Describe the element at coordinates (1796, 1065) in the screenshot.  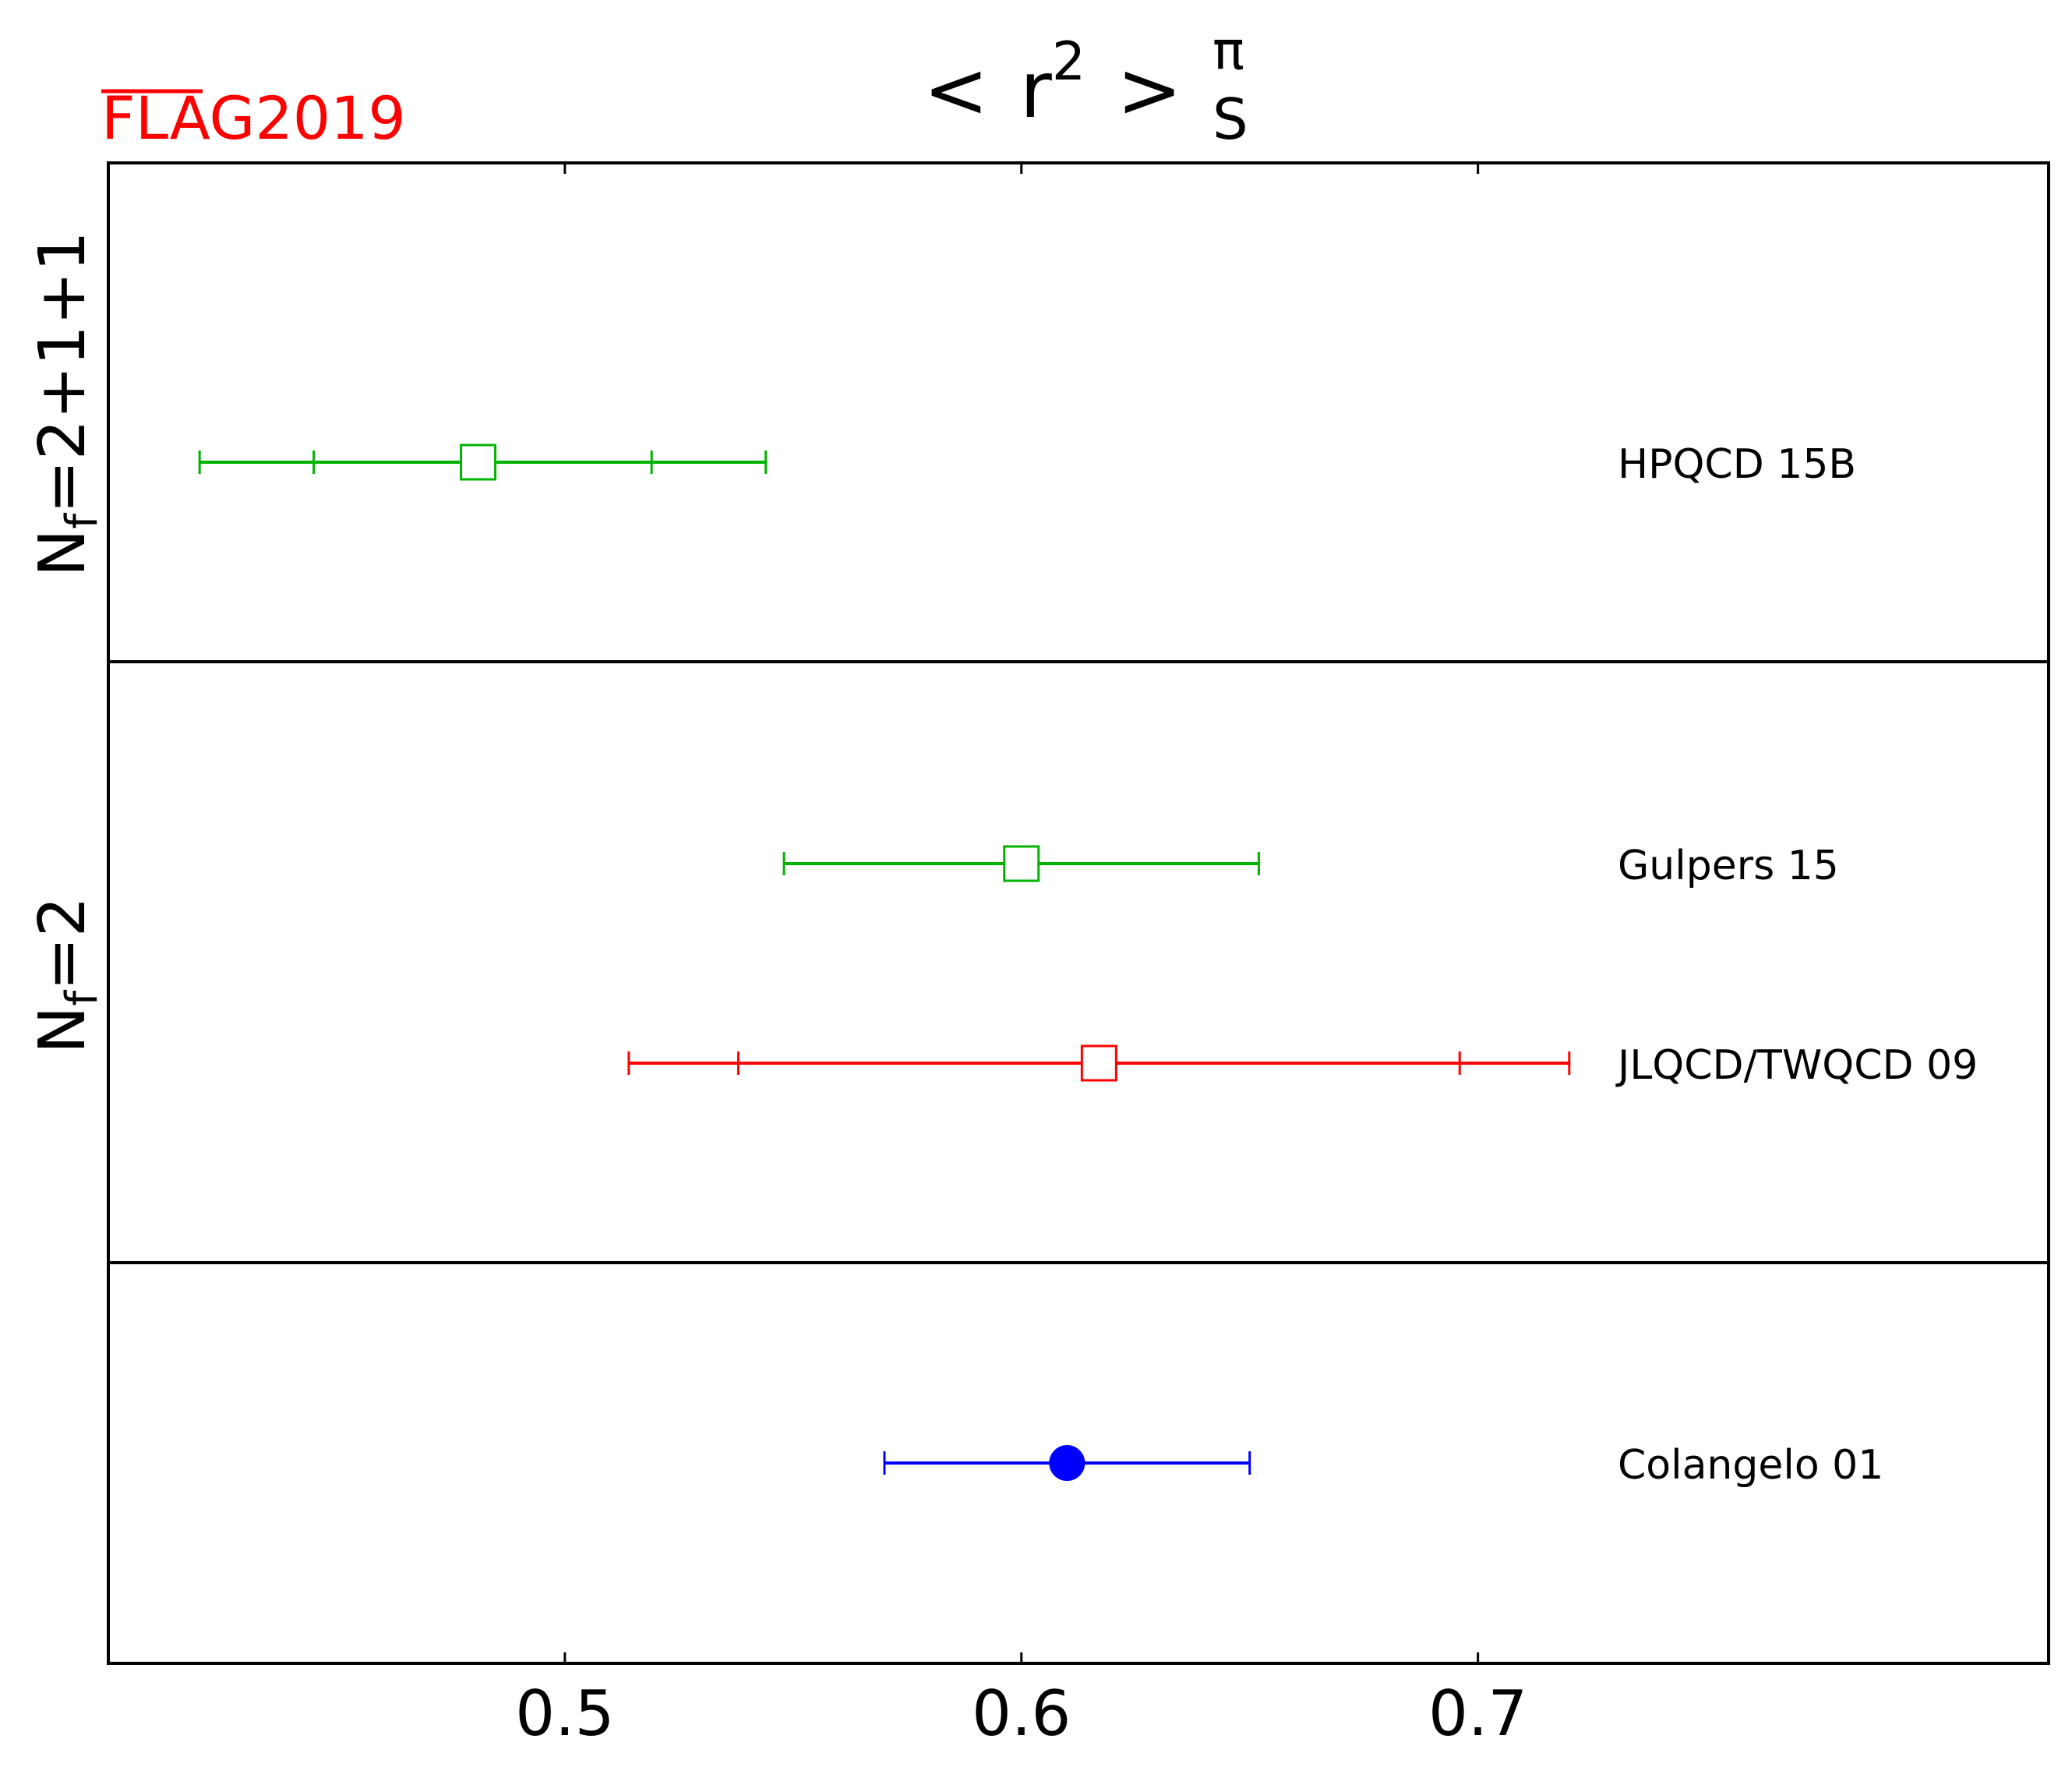
I see `point-label: JLQCD/TWQCD 09` at that location.